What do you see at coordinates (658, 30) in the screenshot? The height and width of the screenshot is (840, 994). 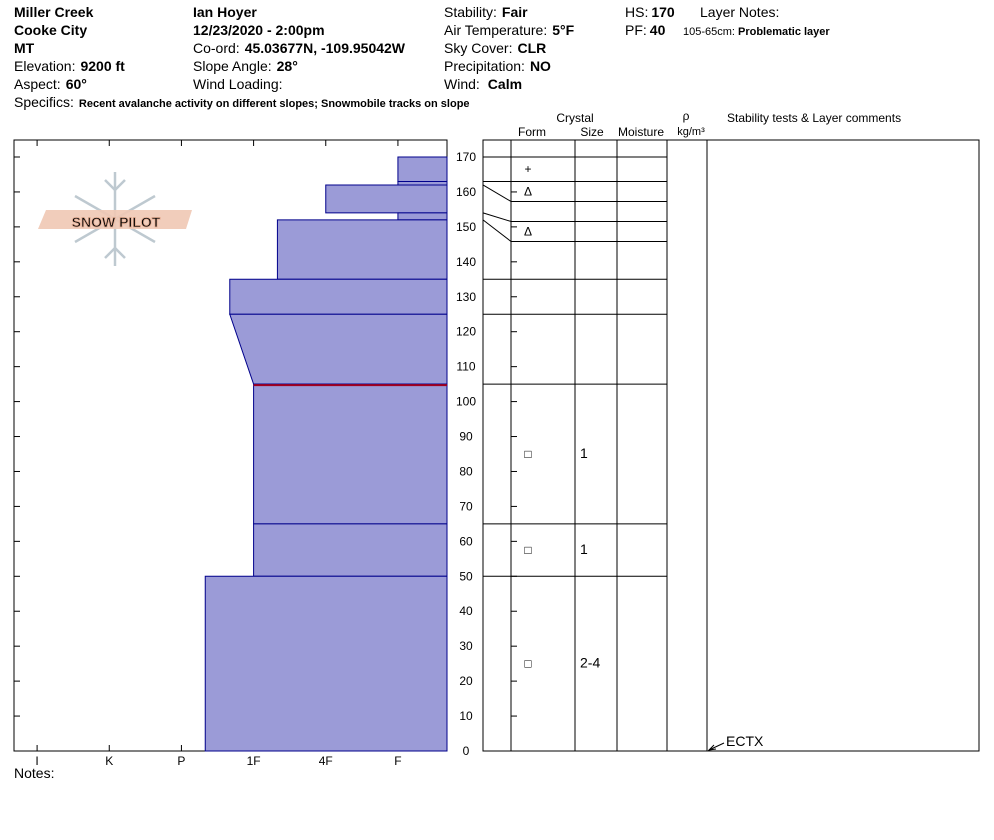 I see `value: 40` at bounding box center [658, 30].